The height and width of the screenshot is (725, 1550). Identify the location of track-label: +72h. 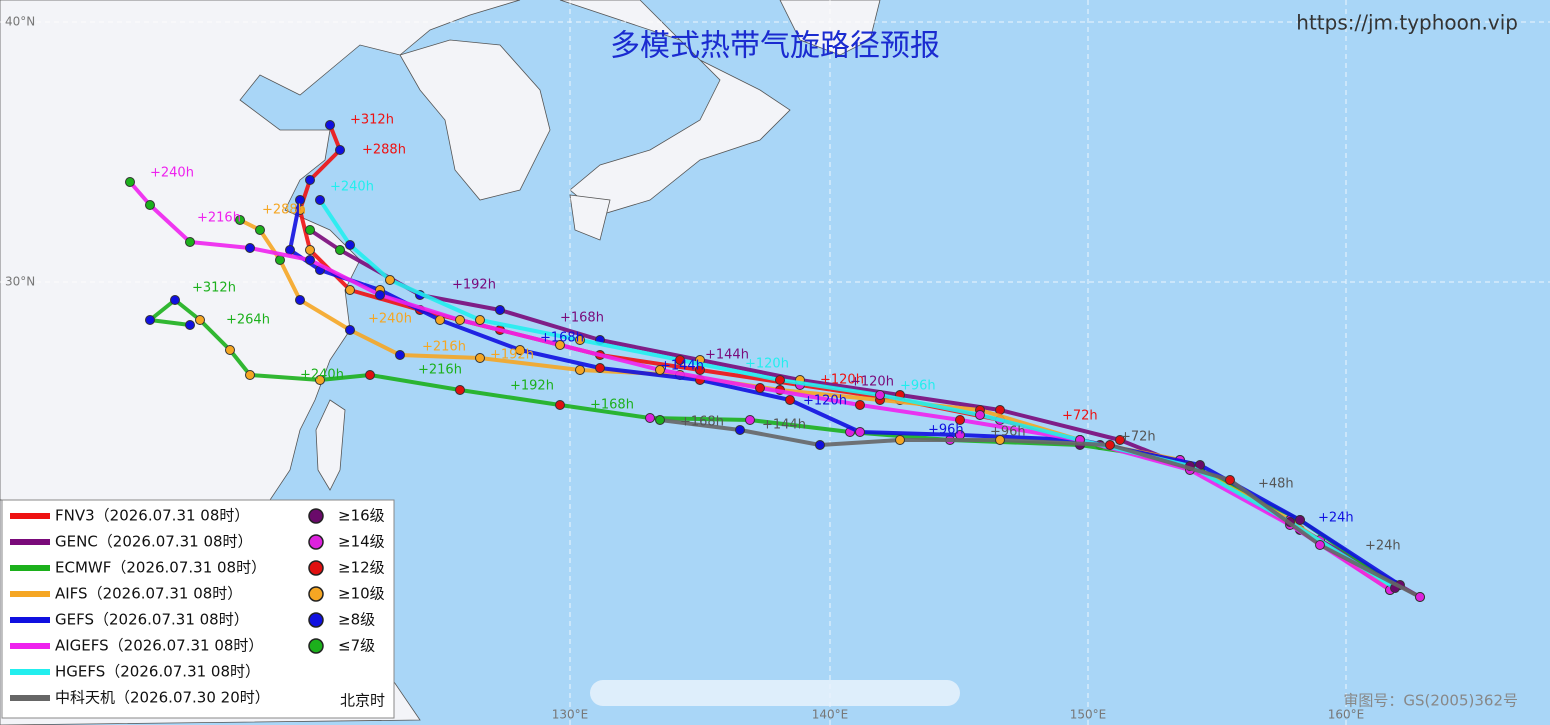
(1080, 416).